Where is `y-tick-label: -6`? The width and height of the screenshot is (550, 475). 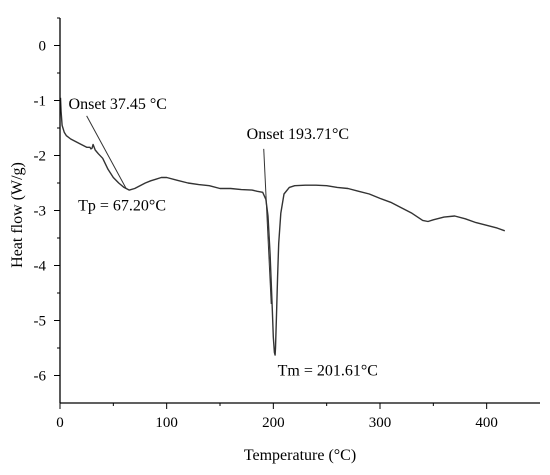
y-tick-label: -6 is located at coordinates (40, 377).